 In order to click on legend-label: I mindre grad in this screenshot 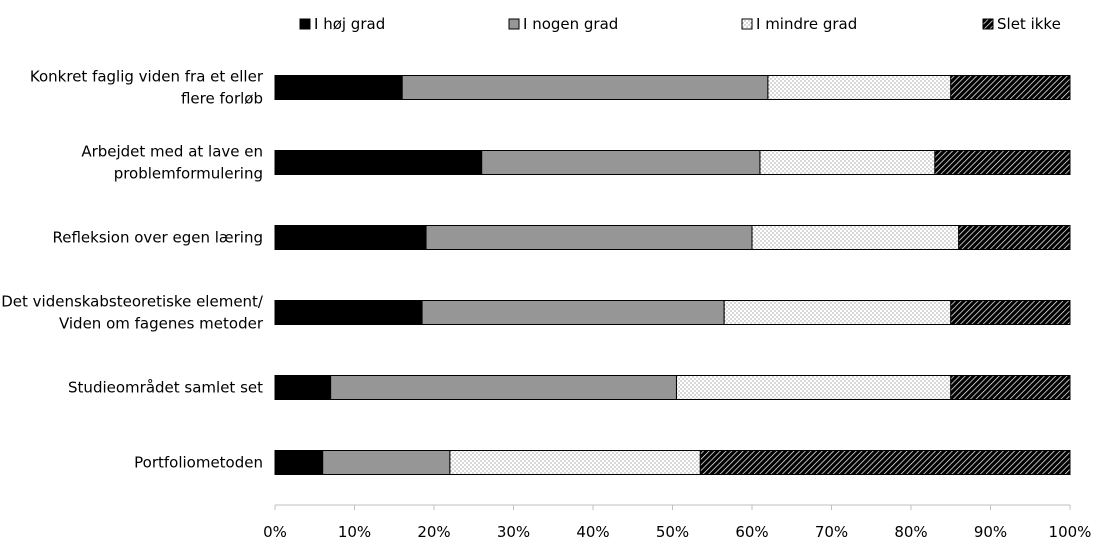, I will do `click(806, 24)`.